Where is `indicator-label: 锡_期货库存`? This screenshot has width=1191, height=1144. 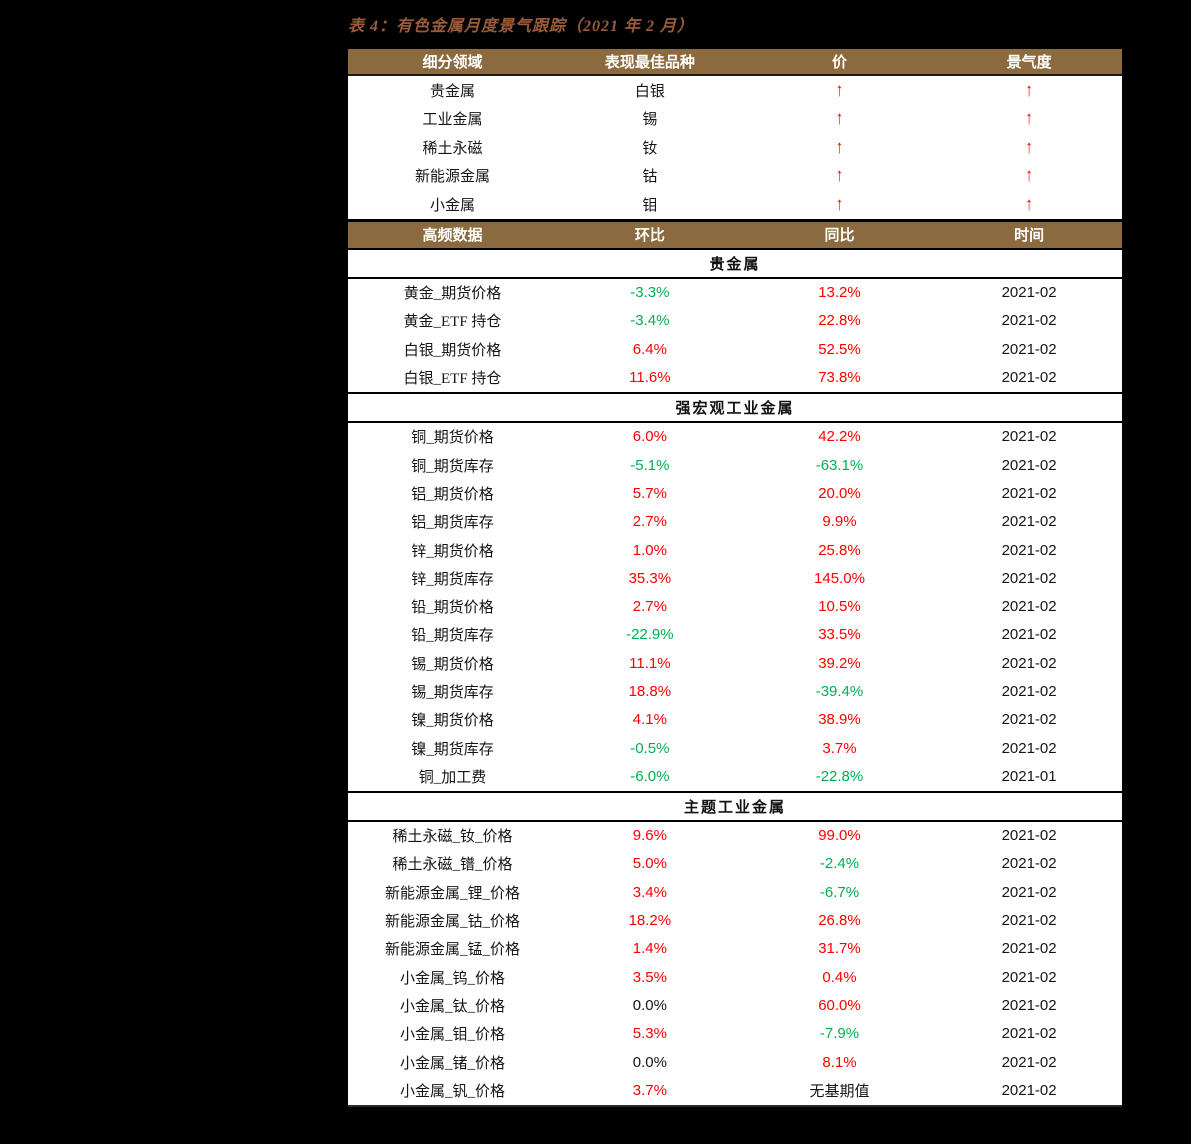
indicator-label: 锡_期货库存 is located at coordinates (452, 693).